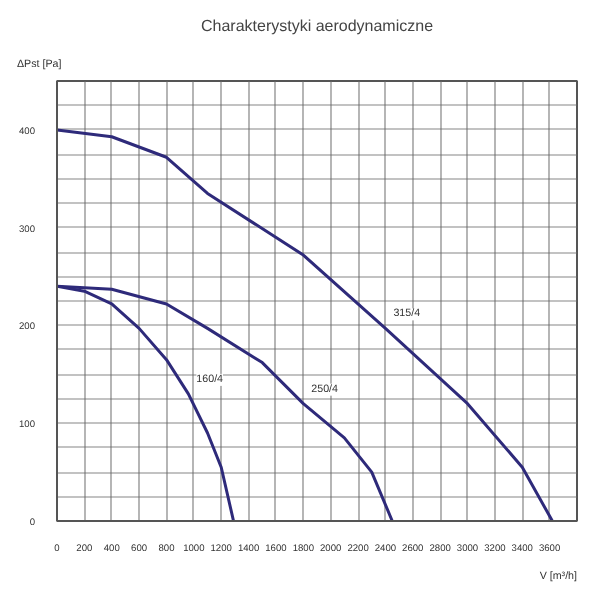 The width and height of the screenshot is (600, 600). I want to click on chart-title: Charakterystyki aerodynamiczne, so click(317, 26).